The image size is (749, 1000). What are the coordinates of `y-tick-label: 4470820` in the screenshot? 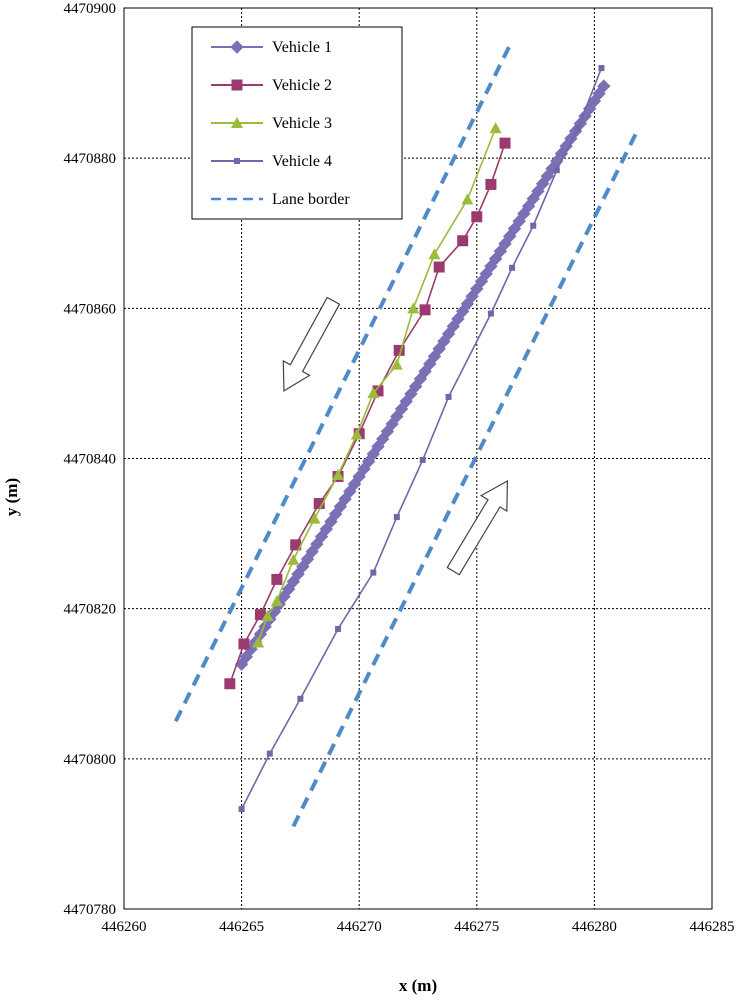 It's located at (90, 610).